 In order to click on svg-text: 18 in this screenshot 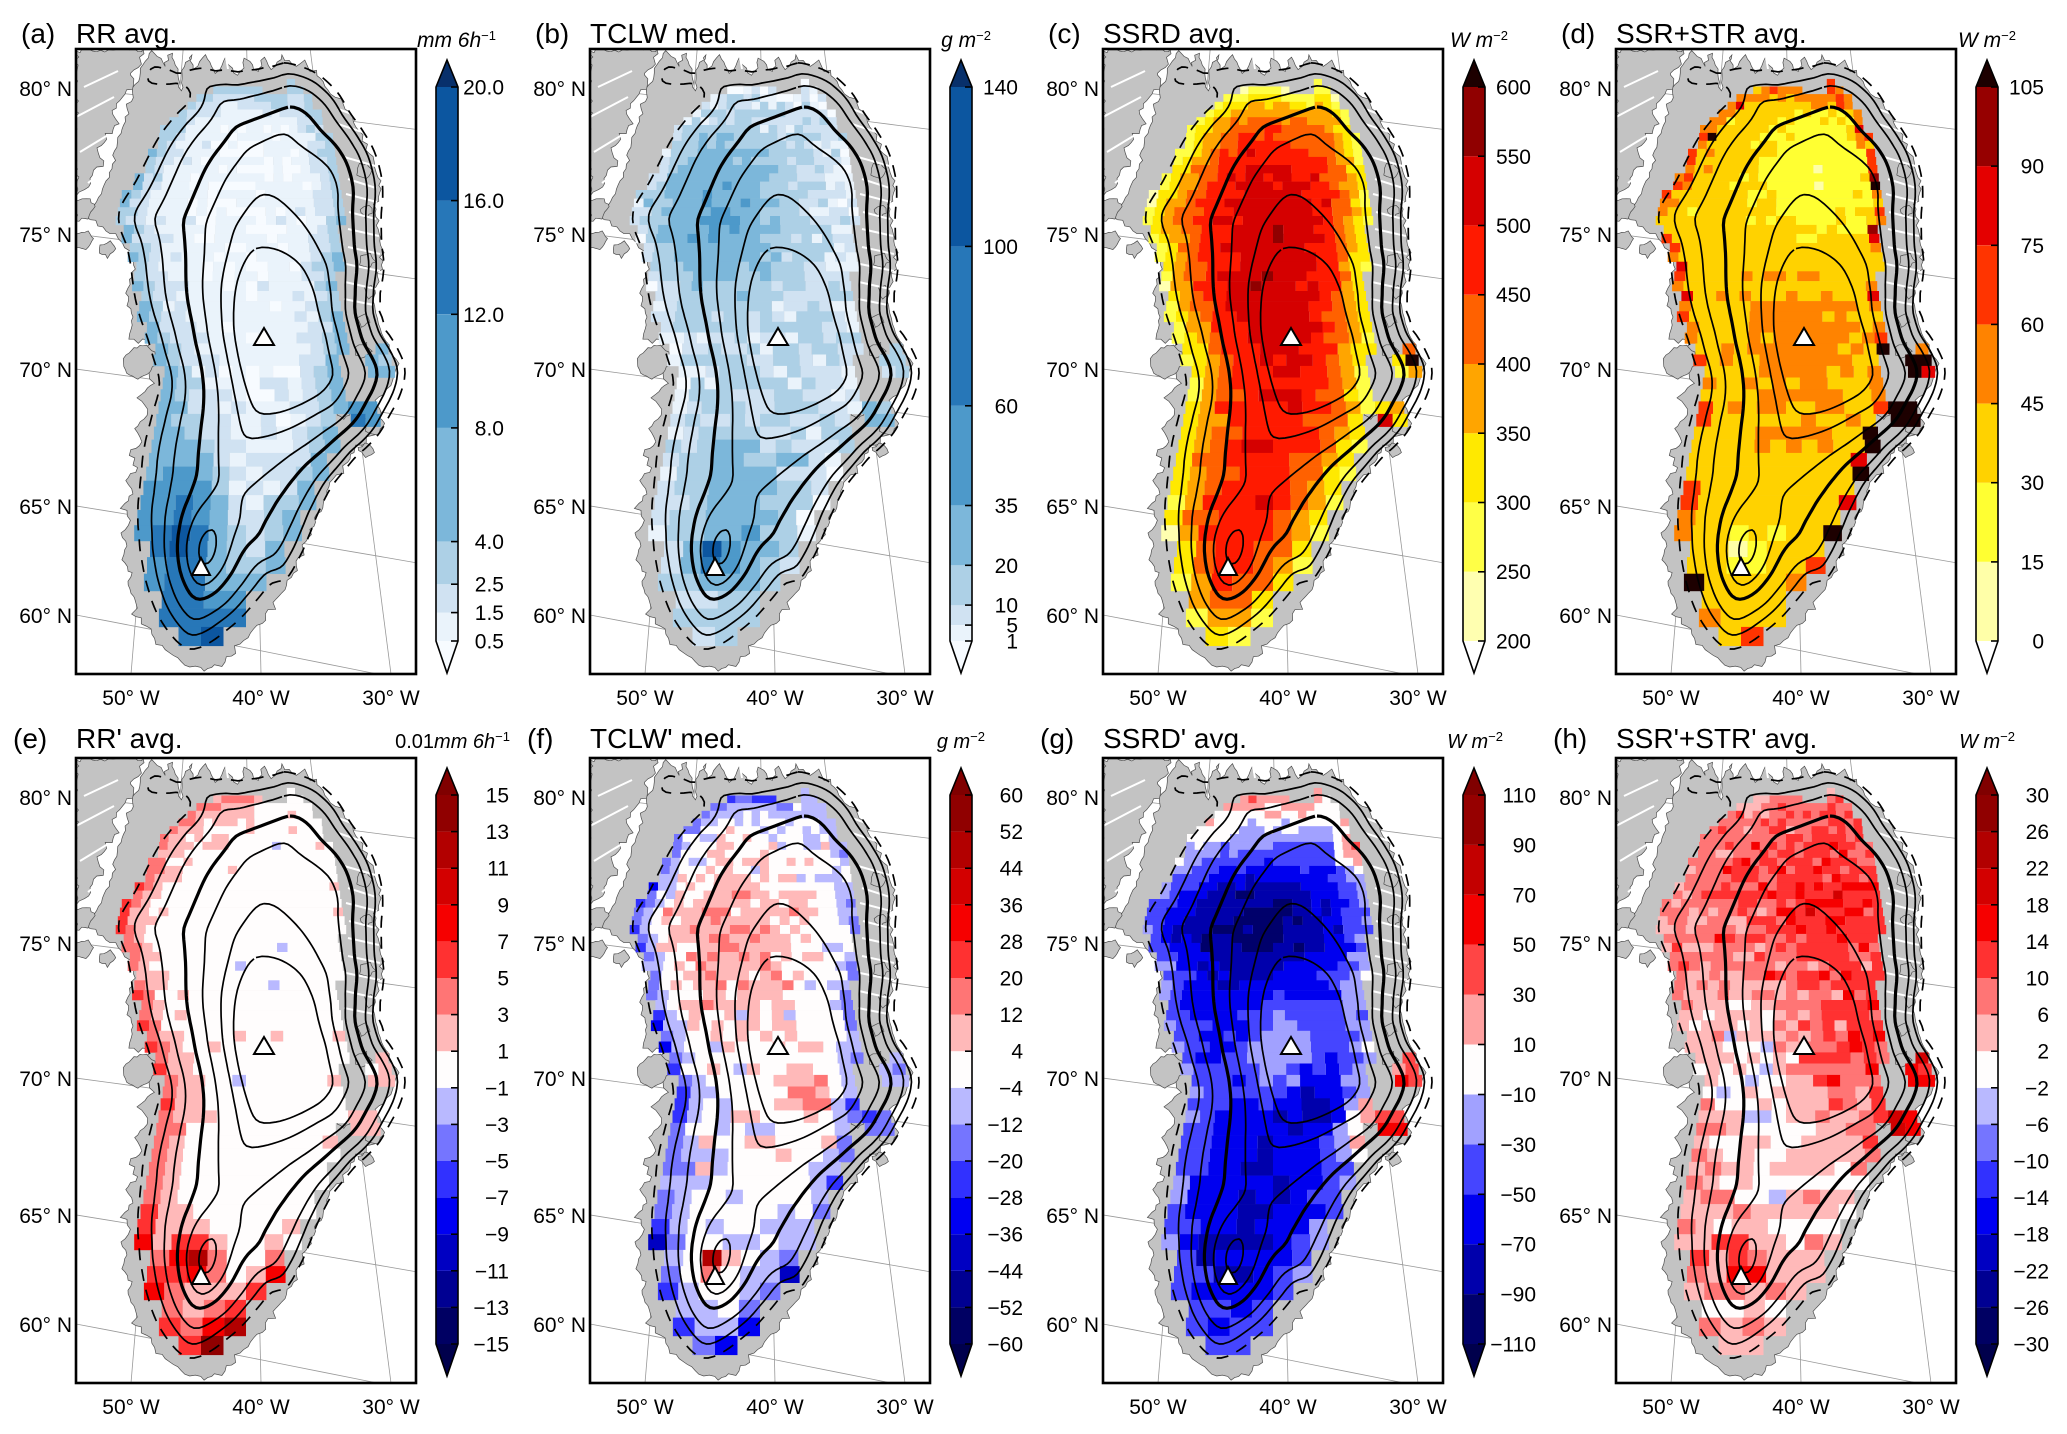, I will do `click(2037, 905)`.